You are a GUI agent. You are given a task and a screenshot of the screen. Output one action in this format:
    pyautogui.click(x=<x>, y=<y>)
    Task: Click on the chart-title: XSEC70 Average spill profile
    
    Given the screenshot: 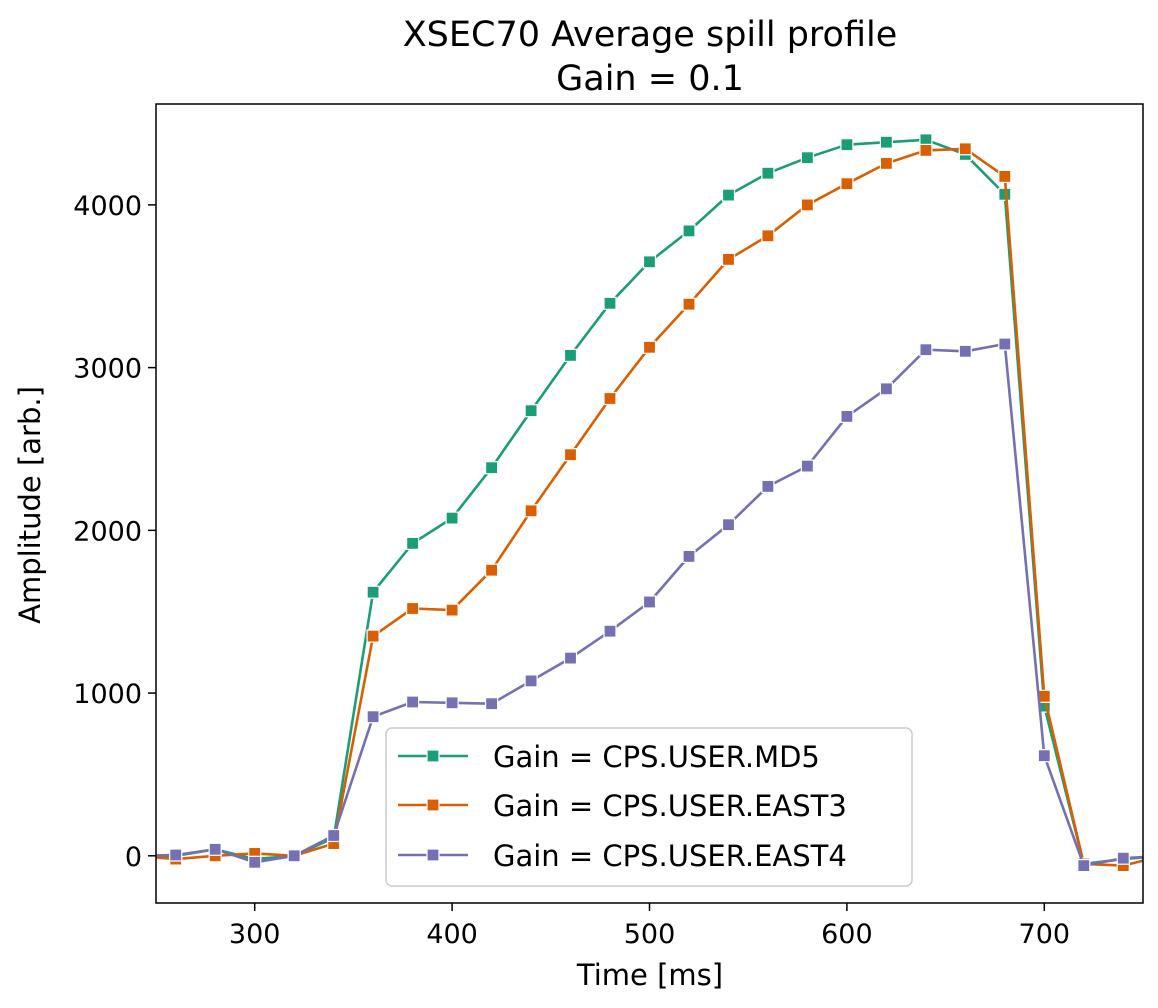 What is the action you would take?
    pyautogui.click(x=650, y=35)
    